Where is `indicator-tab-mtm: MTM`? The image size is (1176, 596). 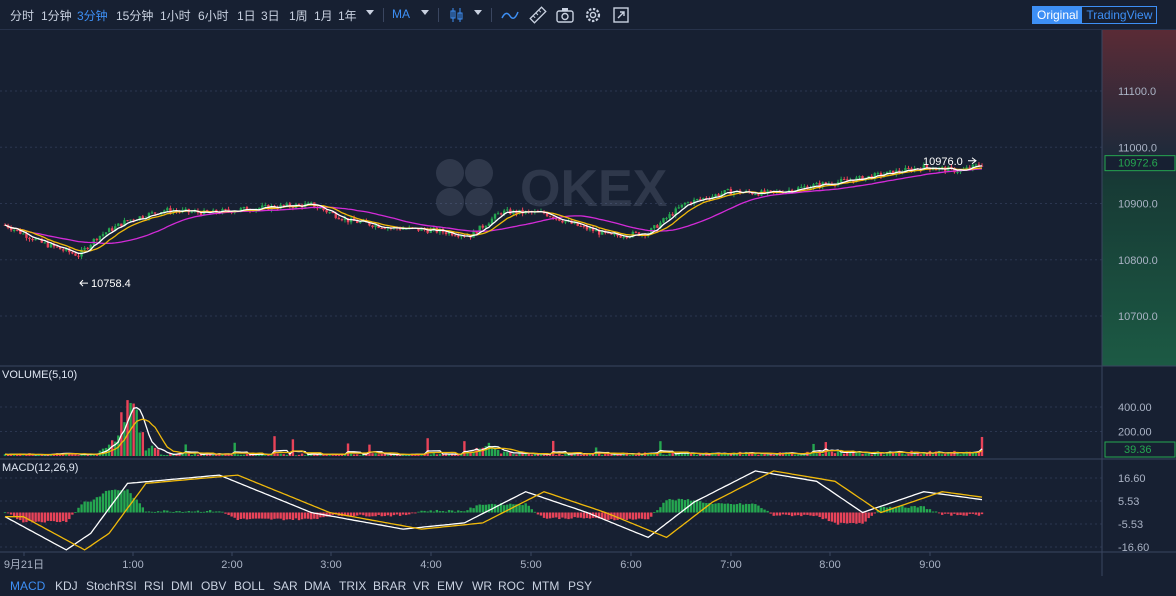
indicator-tab-mtm: MTM is located at coordinates (546, 586).